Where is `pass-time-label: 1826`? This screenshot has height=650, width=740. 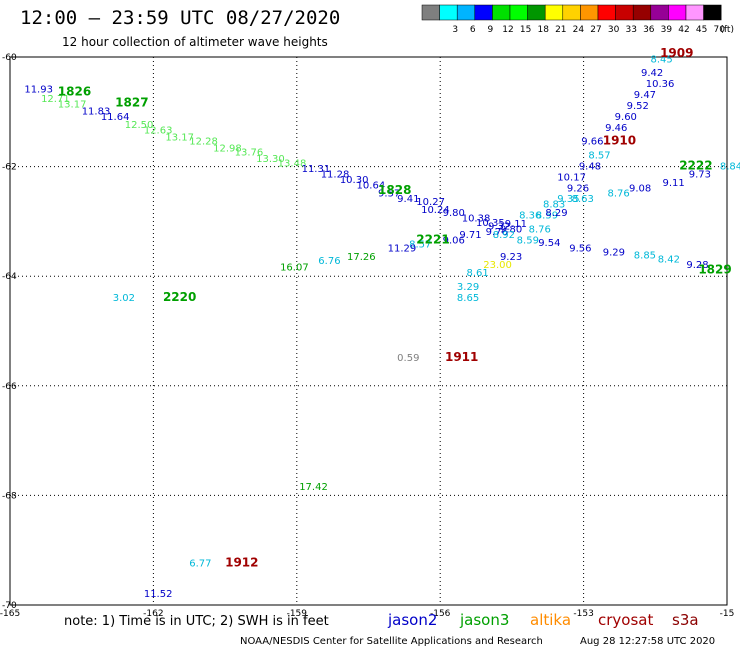 pass-time-label: 1826 is located at coordinates (74, 91).